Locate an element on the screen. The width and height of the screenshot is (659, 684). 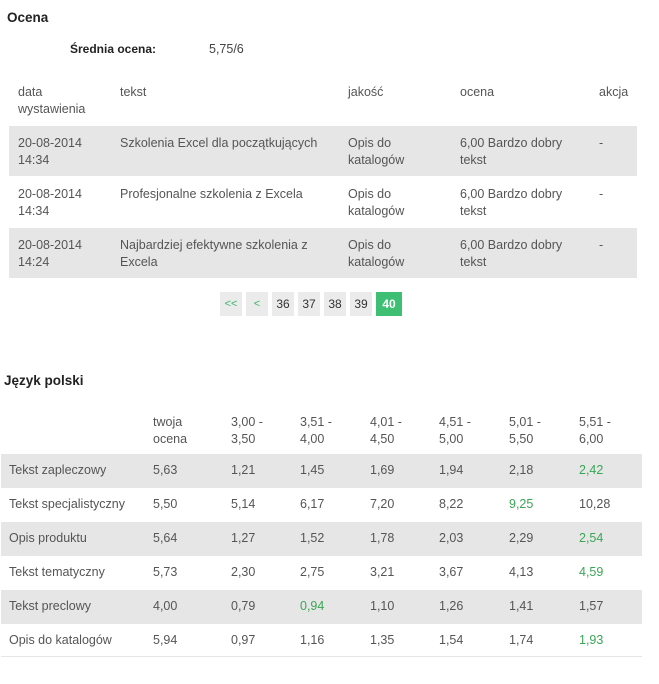
page-button-39: 39 is located at coordinates (361, 304).